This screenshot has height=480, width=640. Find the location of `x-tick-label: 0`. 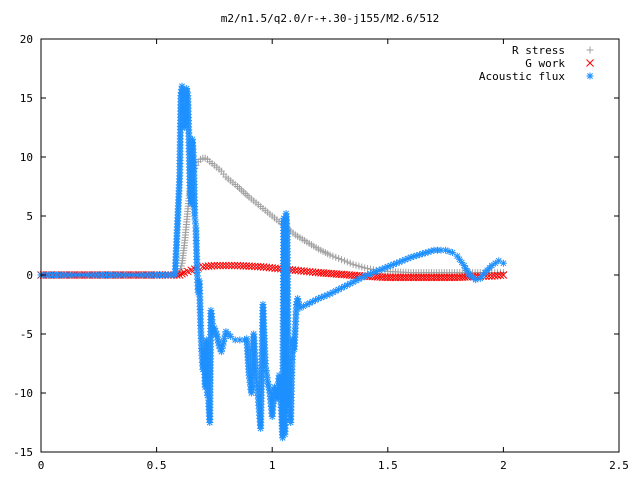

x-tick-label: 0 is located at coordinates (41, 465).